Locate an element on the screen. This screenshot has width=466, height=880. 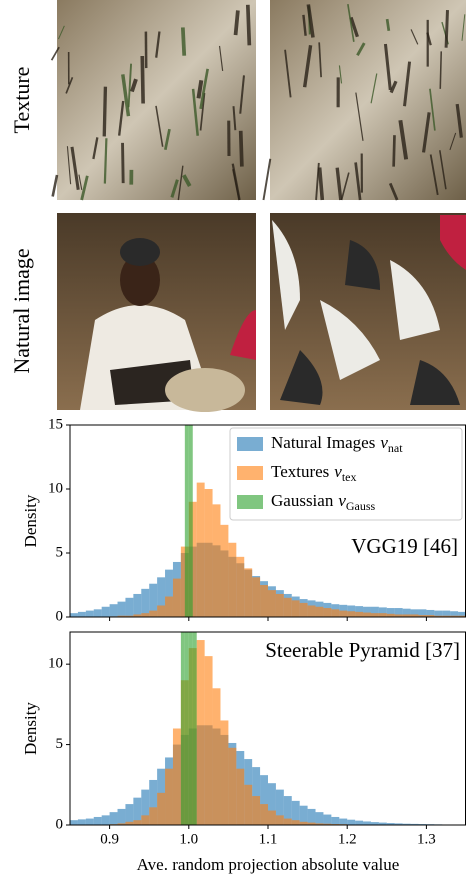
legend-label: Gaussian νGauss is located at coordinates (323, 502).